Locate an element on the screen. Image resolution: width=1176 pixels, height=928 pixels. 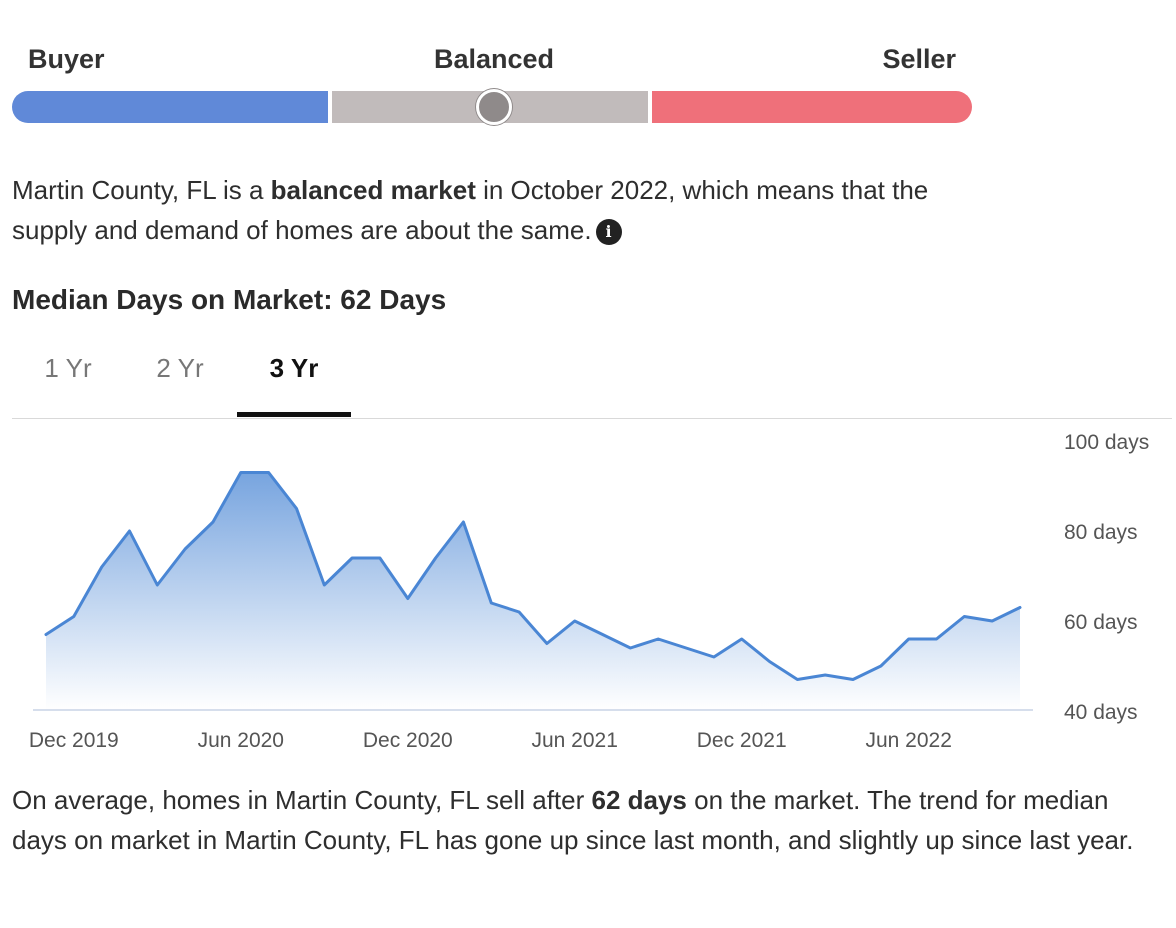
info-icon: i is located at coordinates (608, 232).